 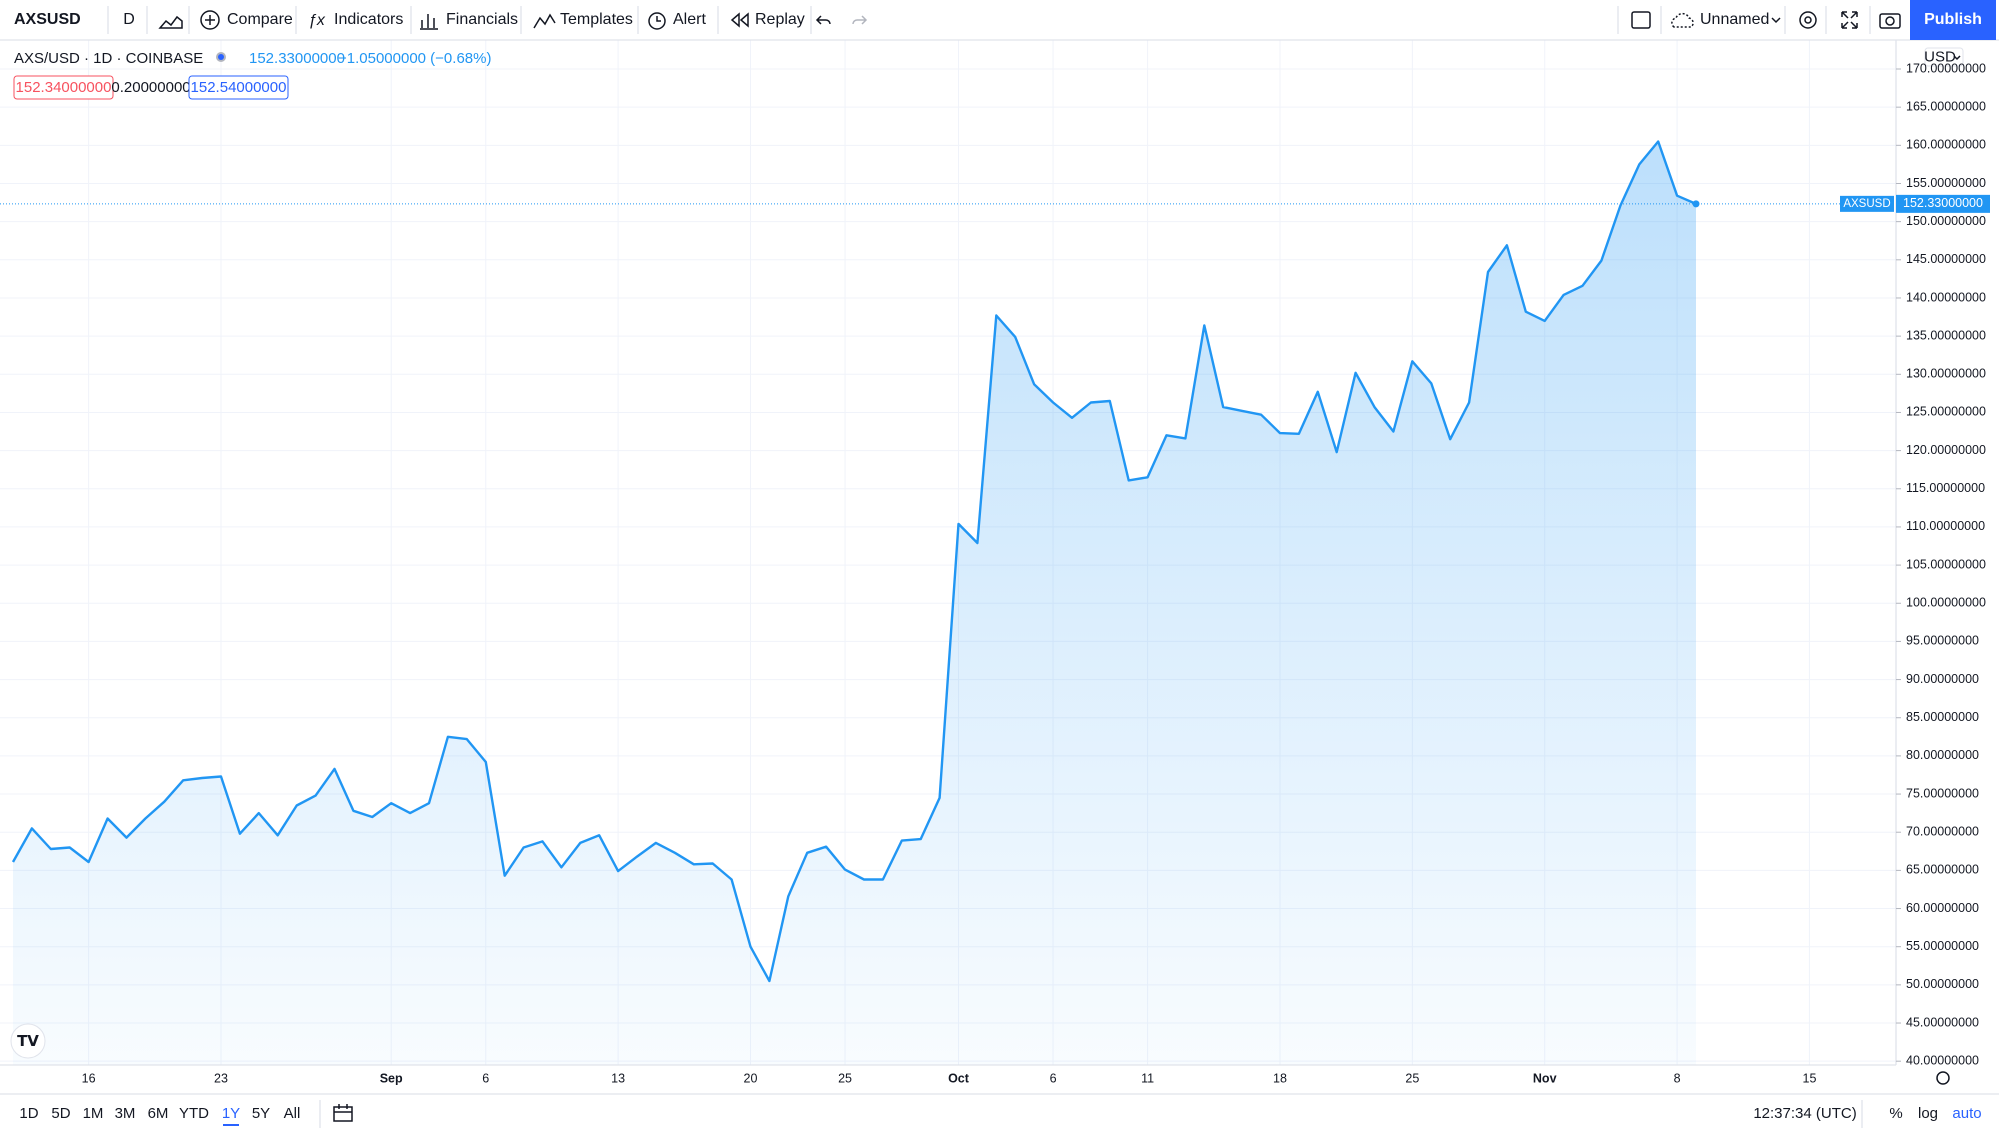 What do you see at coordinates (959, 1078) in the screenshot?
I see `x-tick-label: Oct` at bounding box center [959, 1078].